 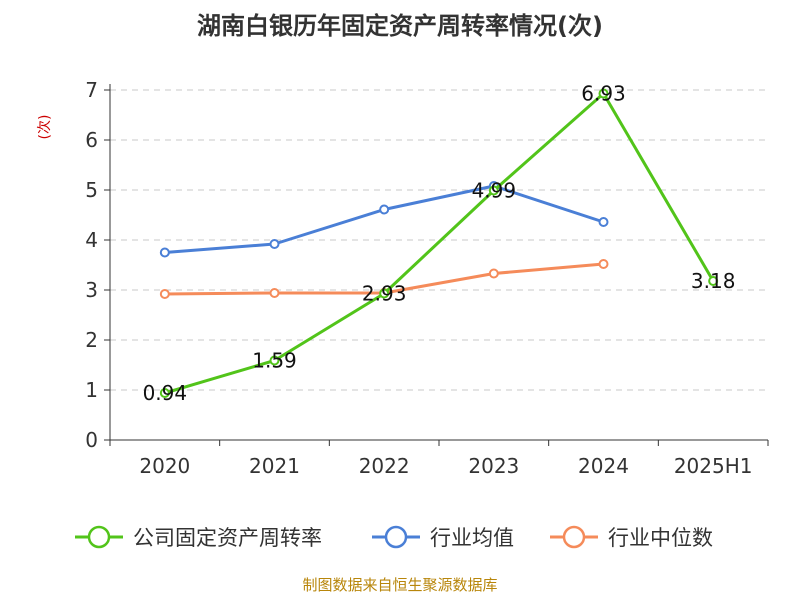 I want to click on data-label: 0.94, so click(x=165, y=393).